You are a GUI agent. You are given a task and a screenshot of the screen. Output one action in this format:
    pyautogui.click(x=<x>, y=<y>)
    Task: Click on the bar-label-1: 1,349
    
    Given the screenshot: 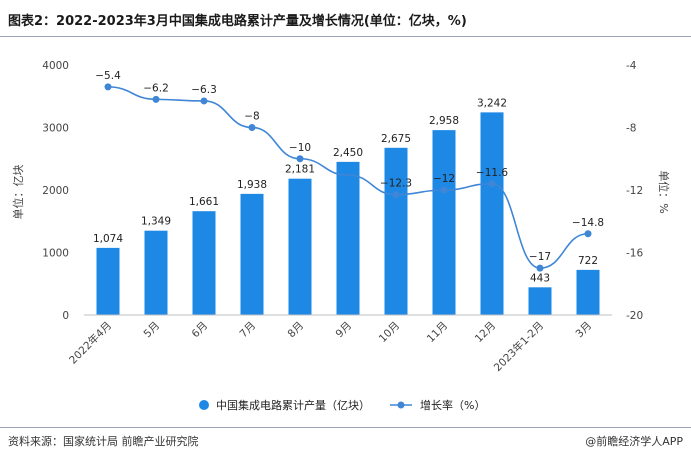 What is the action you would take?
    pyautogui.click(x=156, y=222)
    